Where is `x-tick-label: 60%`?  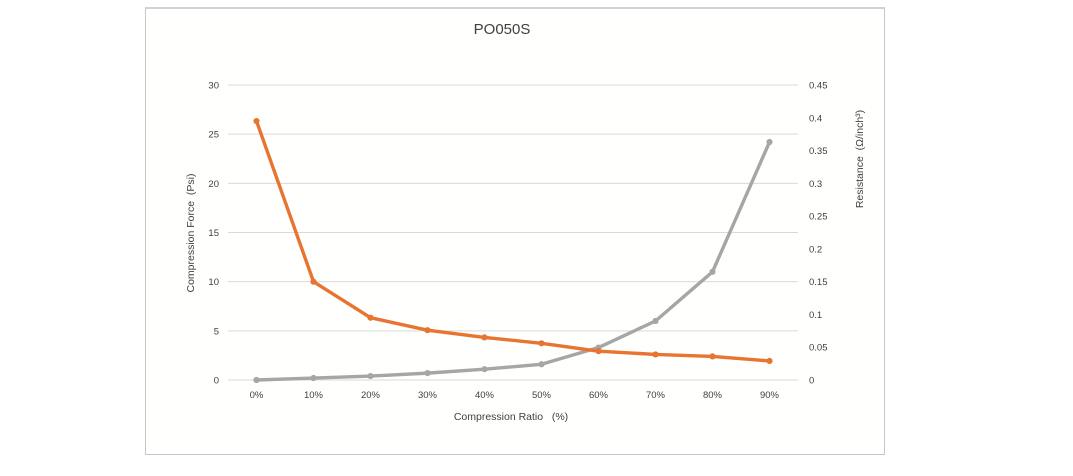 x-tick-label: 60% is located at coordinates (599, 395).